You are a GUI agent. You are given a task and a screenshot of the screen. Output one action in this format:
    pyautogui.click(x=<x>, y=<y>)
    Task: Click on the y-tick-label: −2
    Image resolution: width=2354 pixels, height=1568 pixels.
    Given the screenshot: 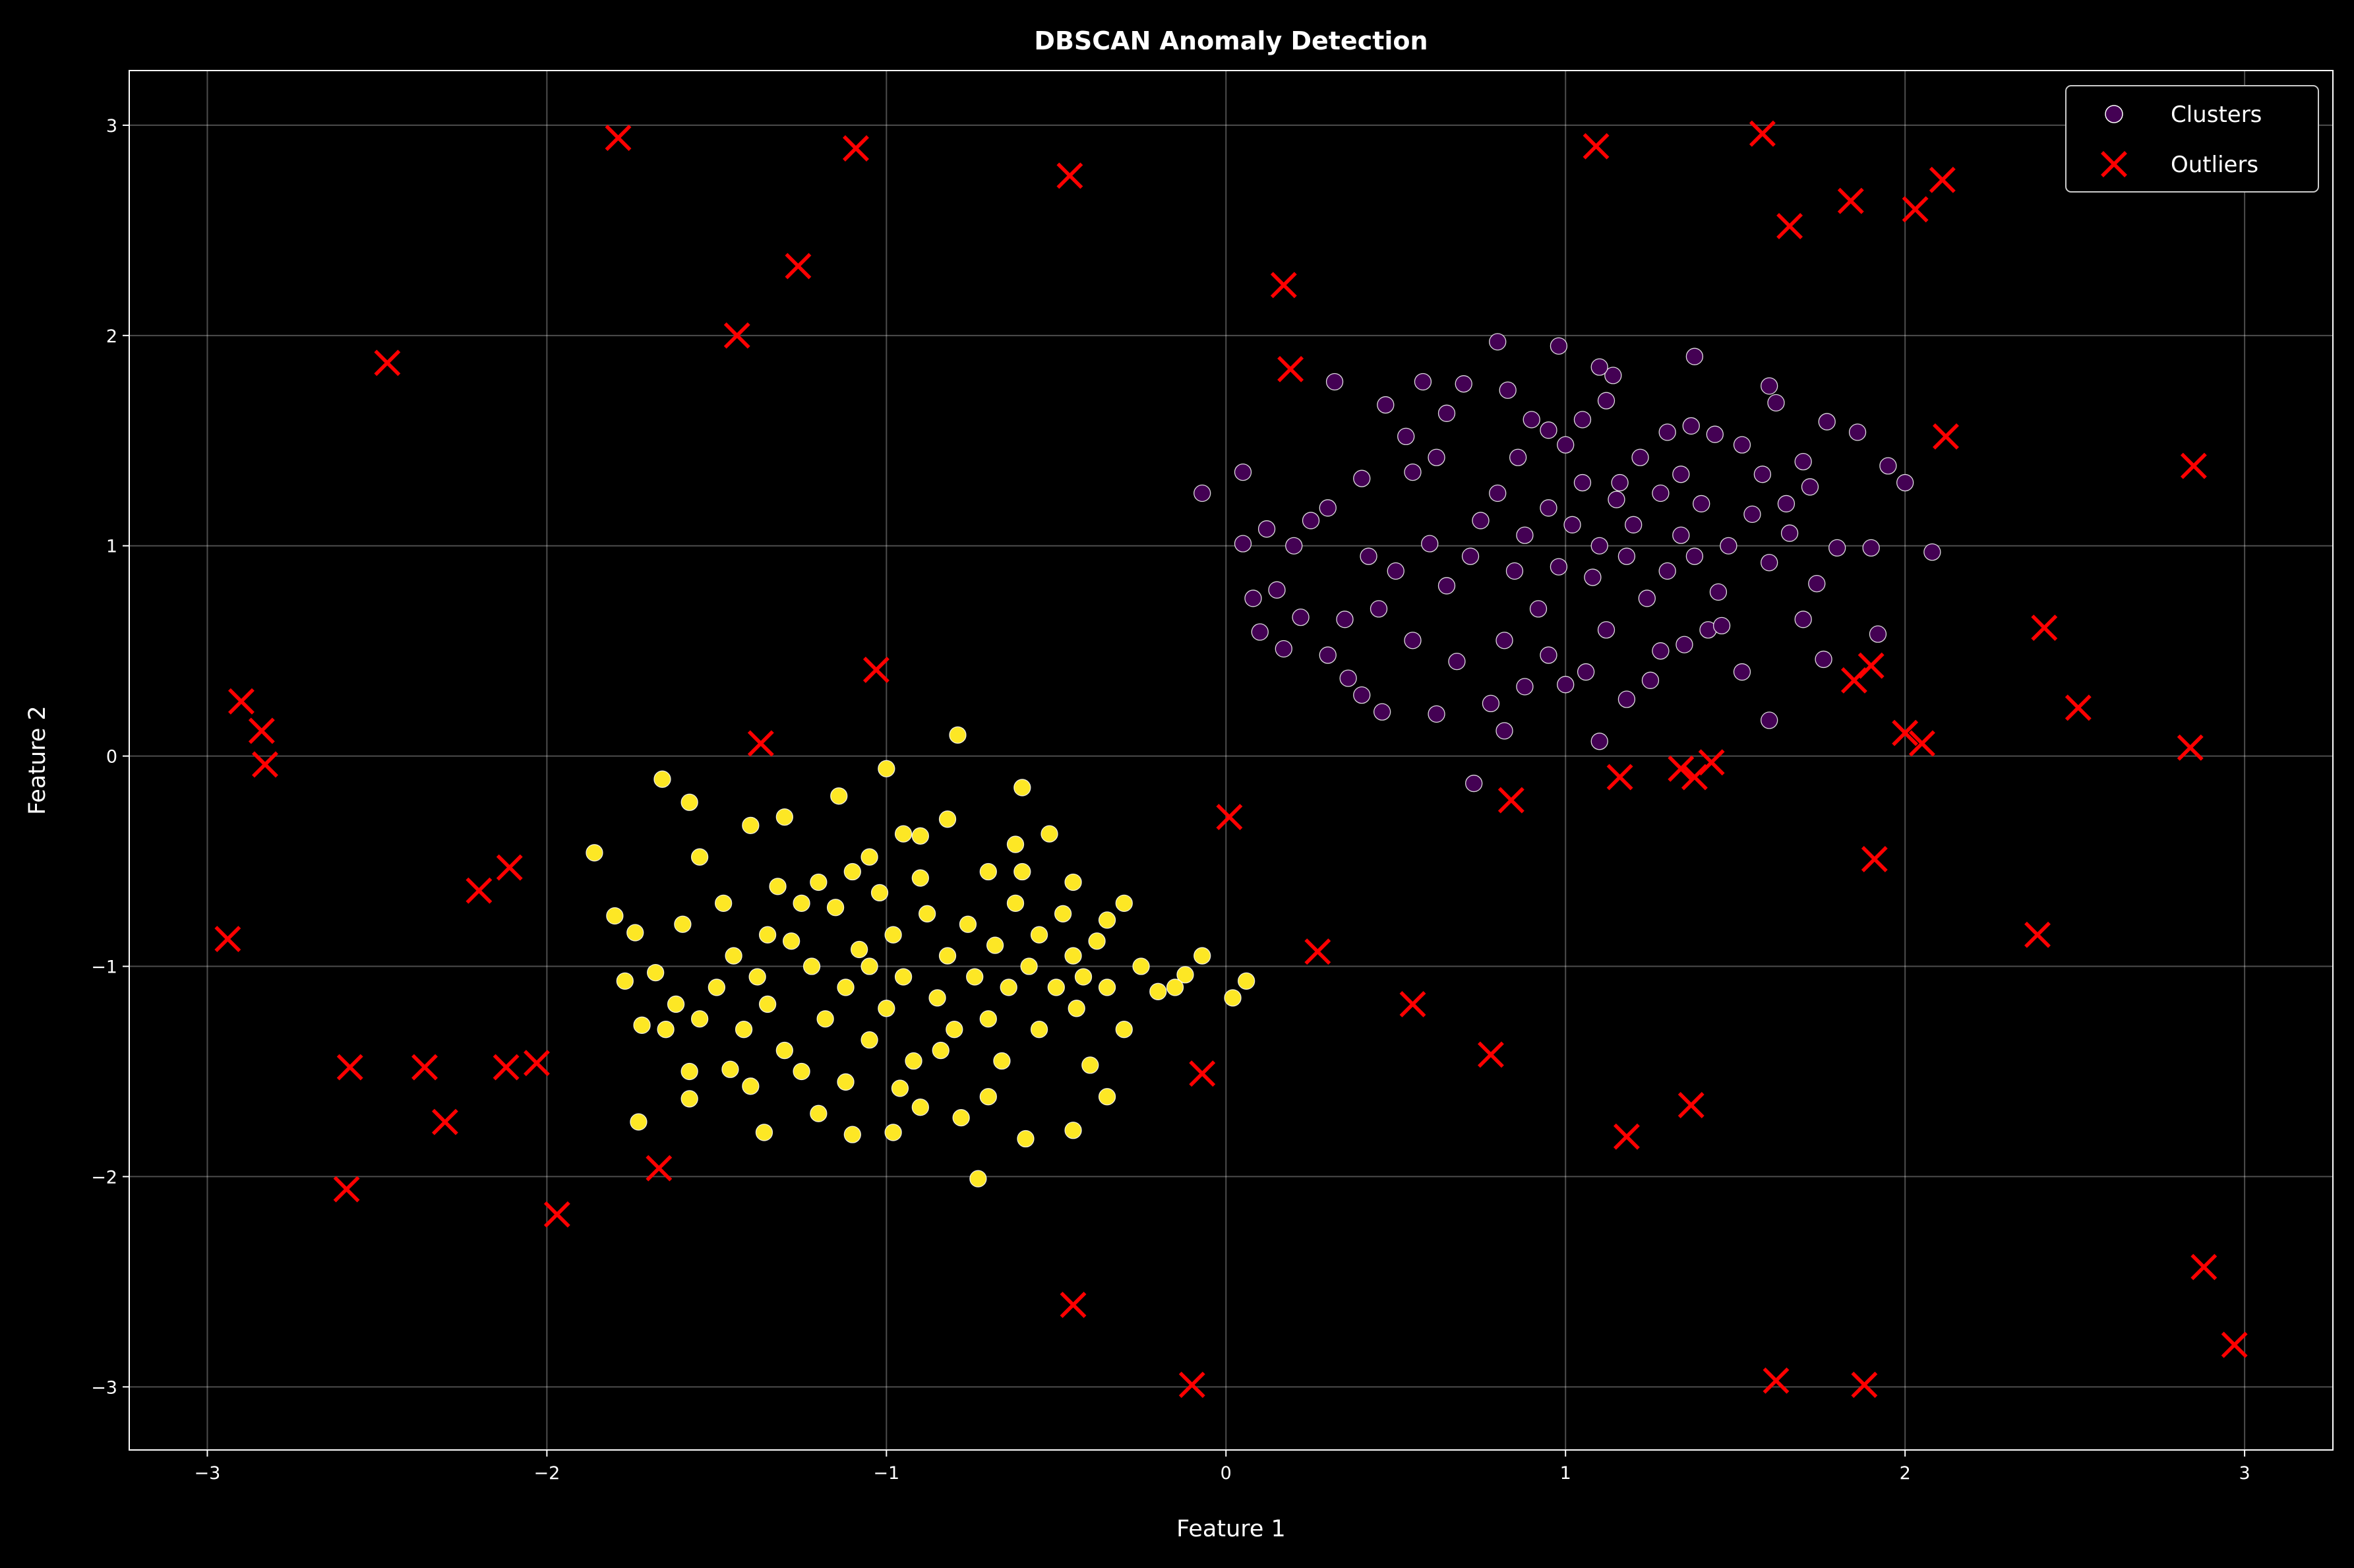 What is the action you would take?
    pyautogui.click(x=104, y=1177)
    